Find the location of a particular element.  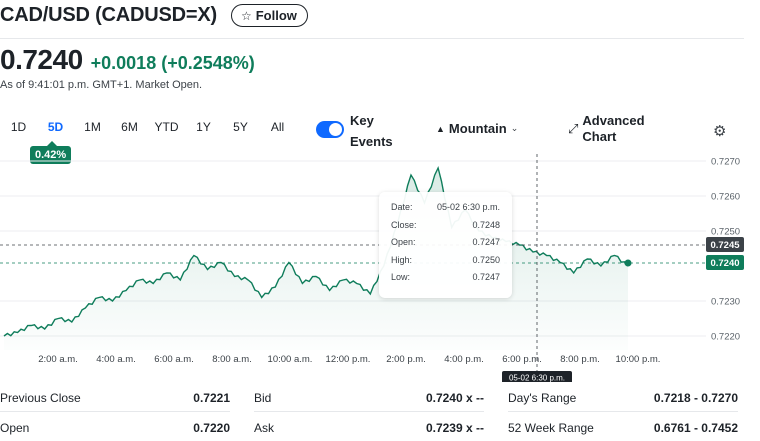

range-tab-1m: 1M is located at coordinates (92, 127).